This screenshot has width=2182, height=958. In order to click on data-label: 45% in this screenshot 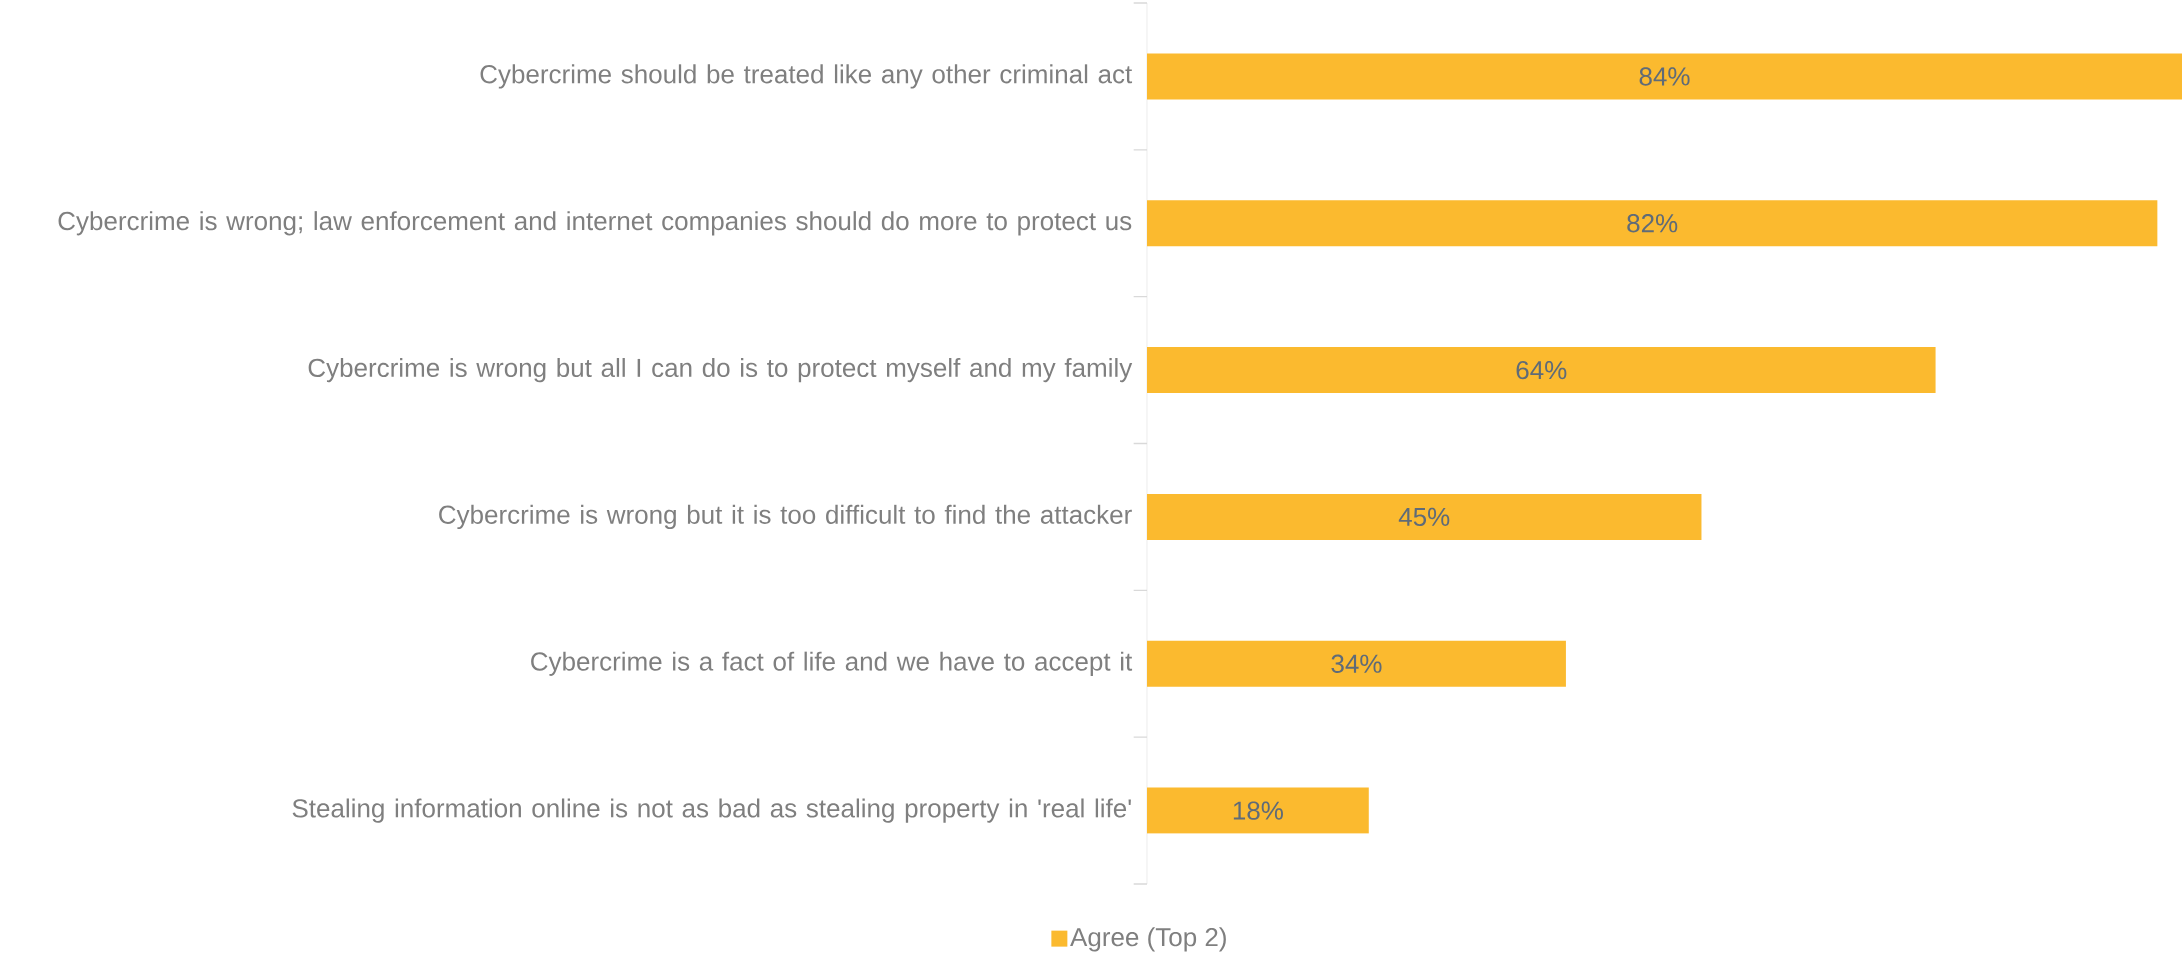, I will do `click(1424, 517)`.